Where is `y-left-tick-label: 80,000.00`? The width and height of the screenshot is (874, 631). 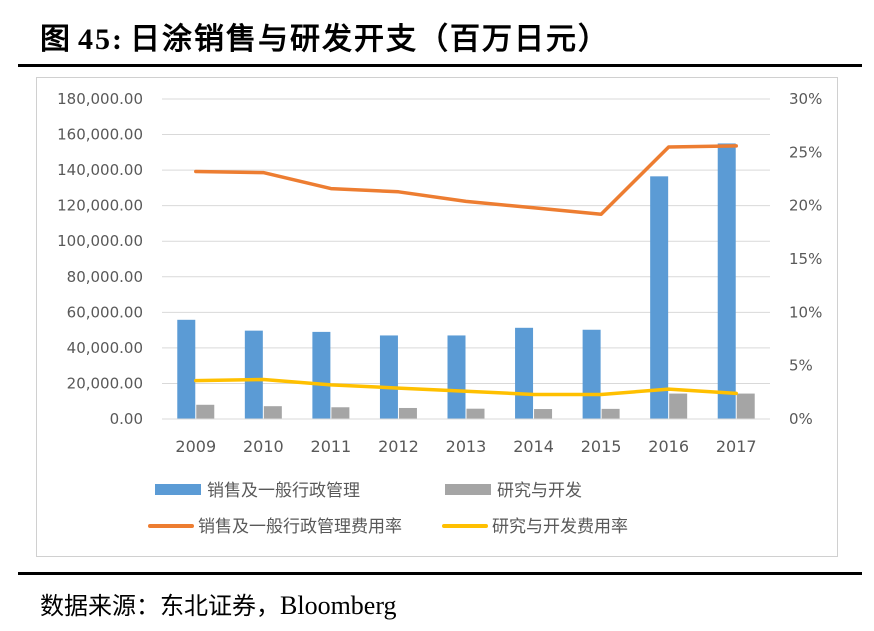
y-left-tick-label: 80,000.00 is located at coordinates (105, 277).